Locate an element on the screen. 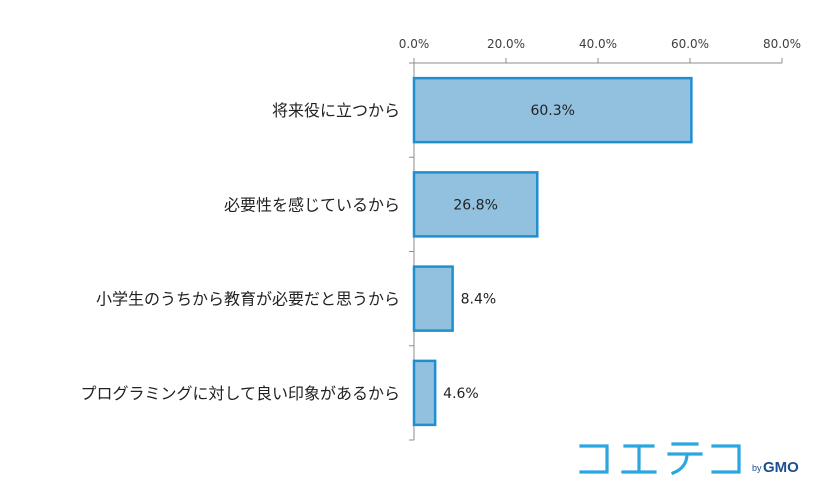  category-label: 必要性を感じているから is located at coordinates (312, 204).